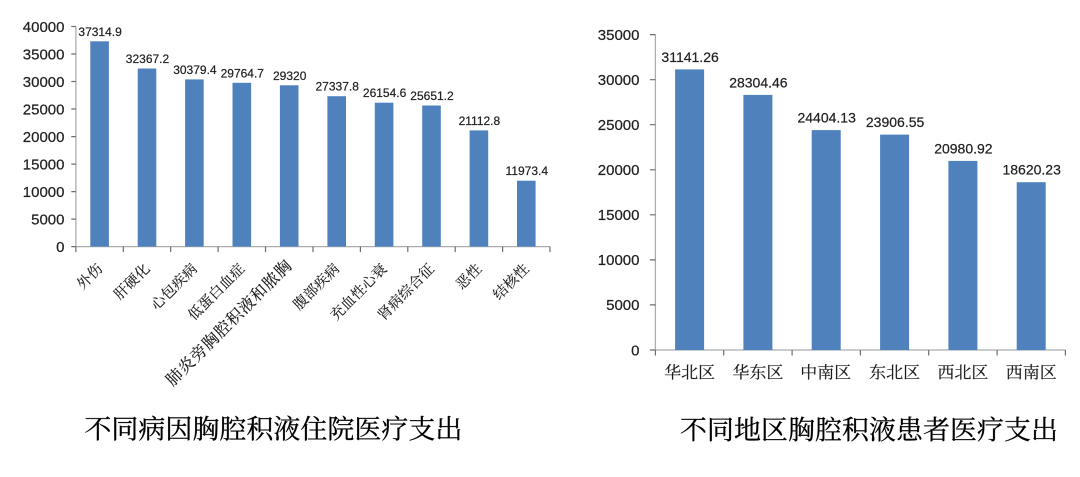 This screenshot has height=477, width=1080. Describe the element at coordinates (100, 32) in the screenshot. I see `svg-text: 37314.9` at that location.